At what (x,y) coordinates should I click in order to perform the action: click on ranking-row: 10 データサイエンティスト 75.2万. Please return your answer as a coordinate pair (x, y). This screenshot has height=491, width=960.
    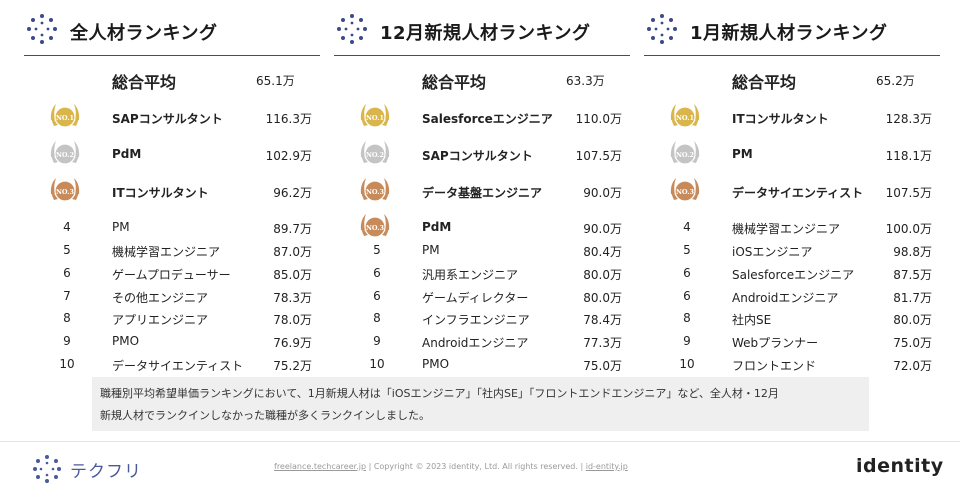
    Looking at the image, I should click on (172, 366).